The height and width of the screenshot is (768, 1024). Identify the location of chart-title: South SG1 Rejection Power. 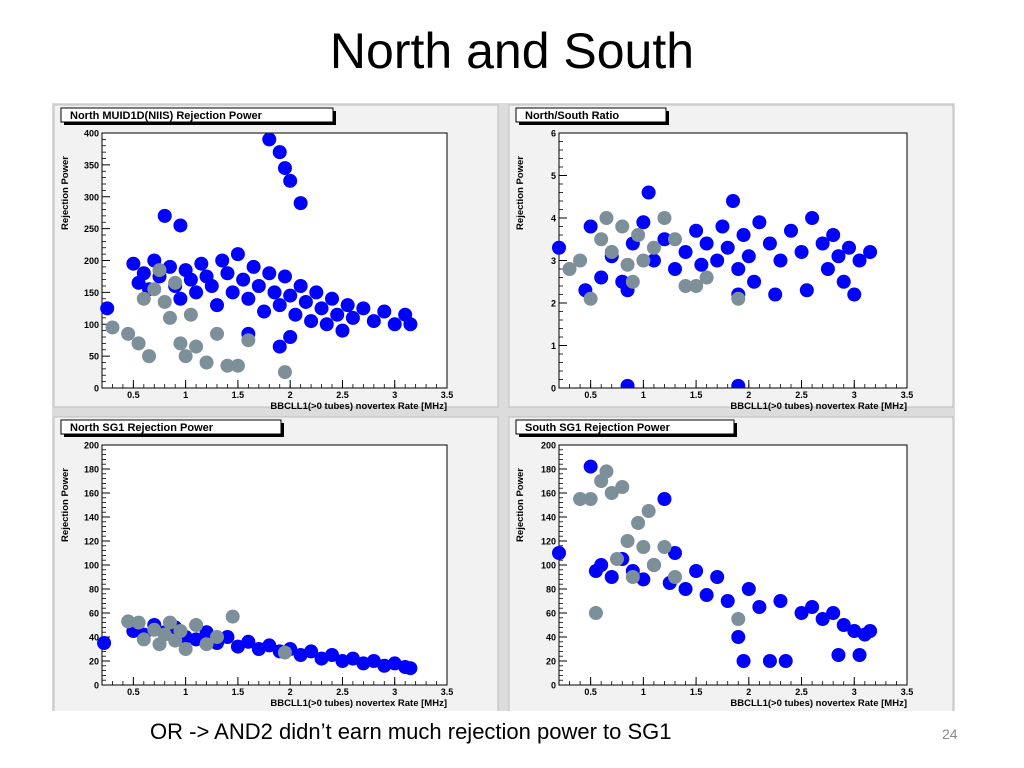
(598, 428).